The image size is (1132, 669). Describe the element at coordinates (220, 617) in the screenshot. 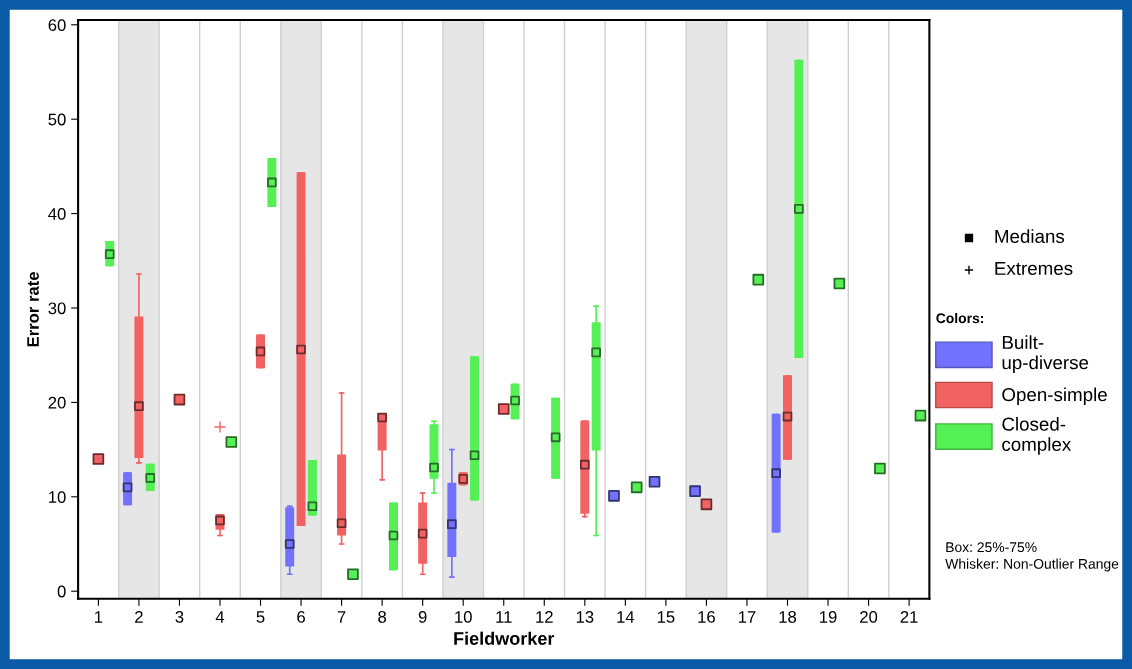

I see `x-tick-label: 4` at that location.